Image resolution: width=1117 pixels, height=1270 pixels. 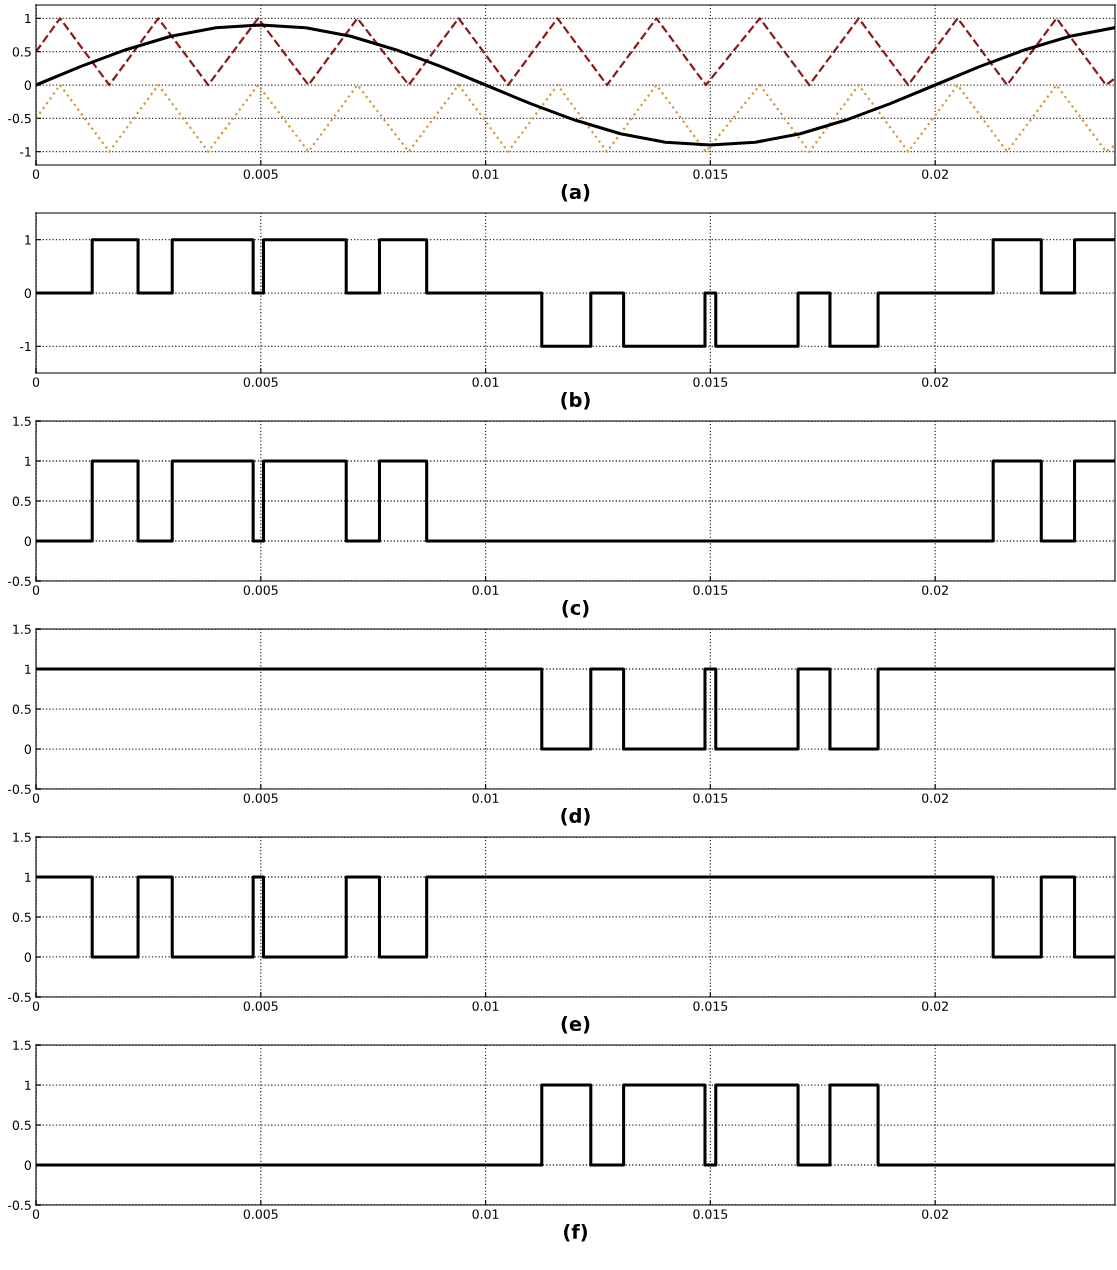 I want to click on x-axis-title: (f), so click(x=575, y=1233).